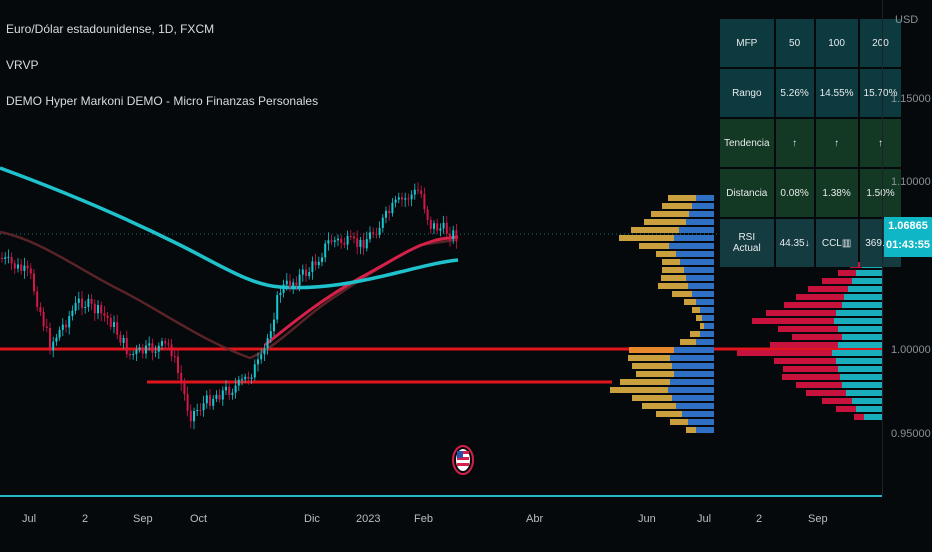 The width and height of the screenshot is (932, 552). I want to click on table-cell: Tendencia, so click(747, 143).